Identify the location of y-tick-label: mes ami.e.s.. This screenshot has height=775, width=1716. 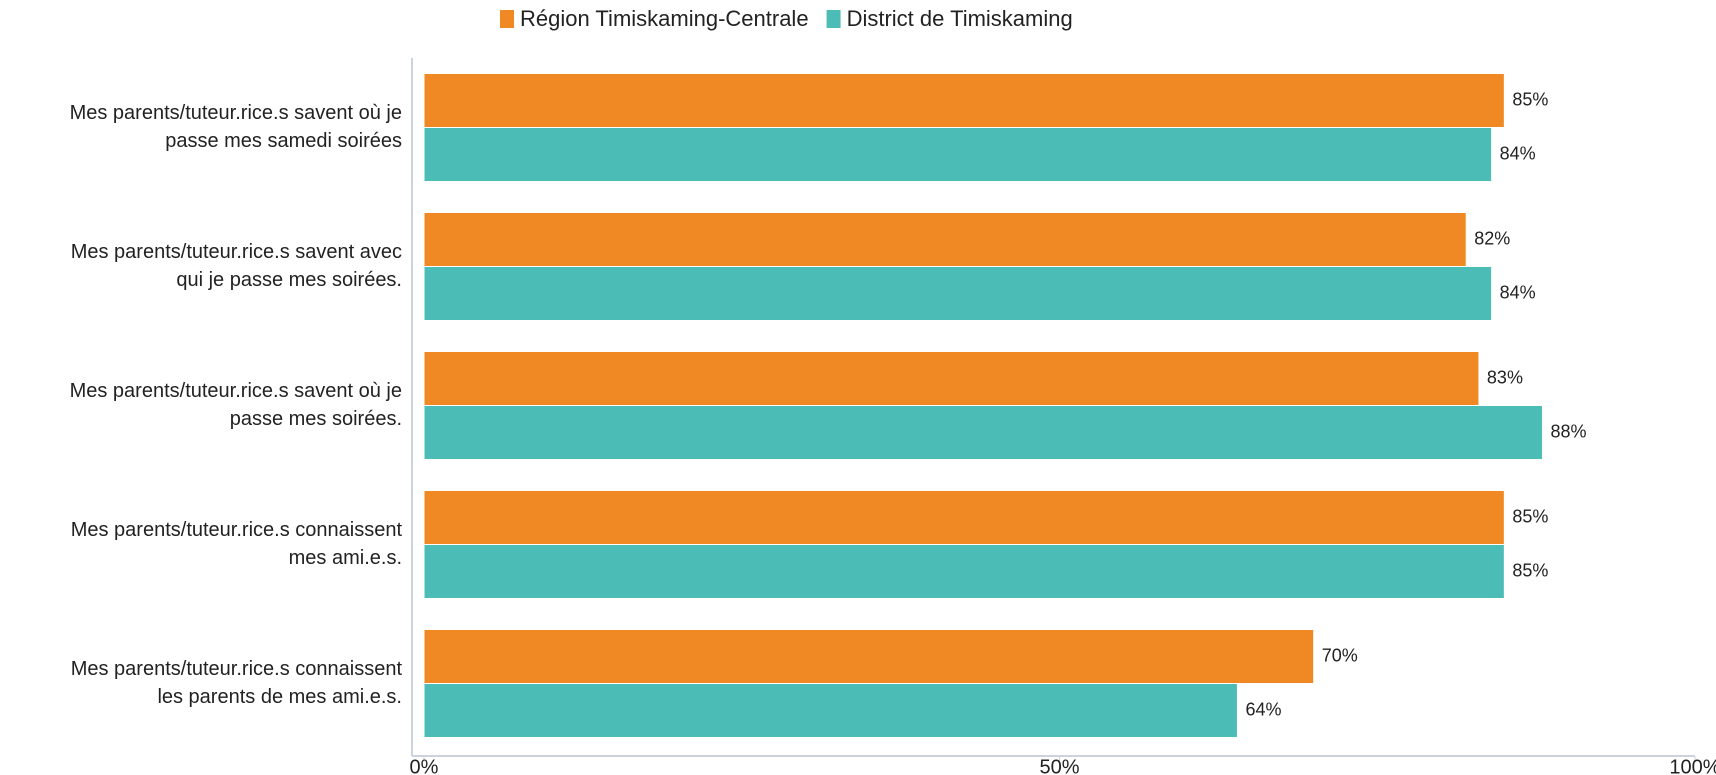
(345, 558).